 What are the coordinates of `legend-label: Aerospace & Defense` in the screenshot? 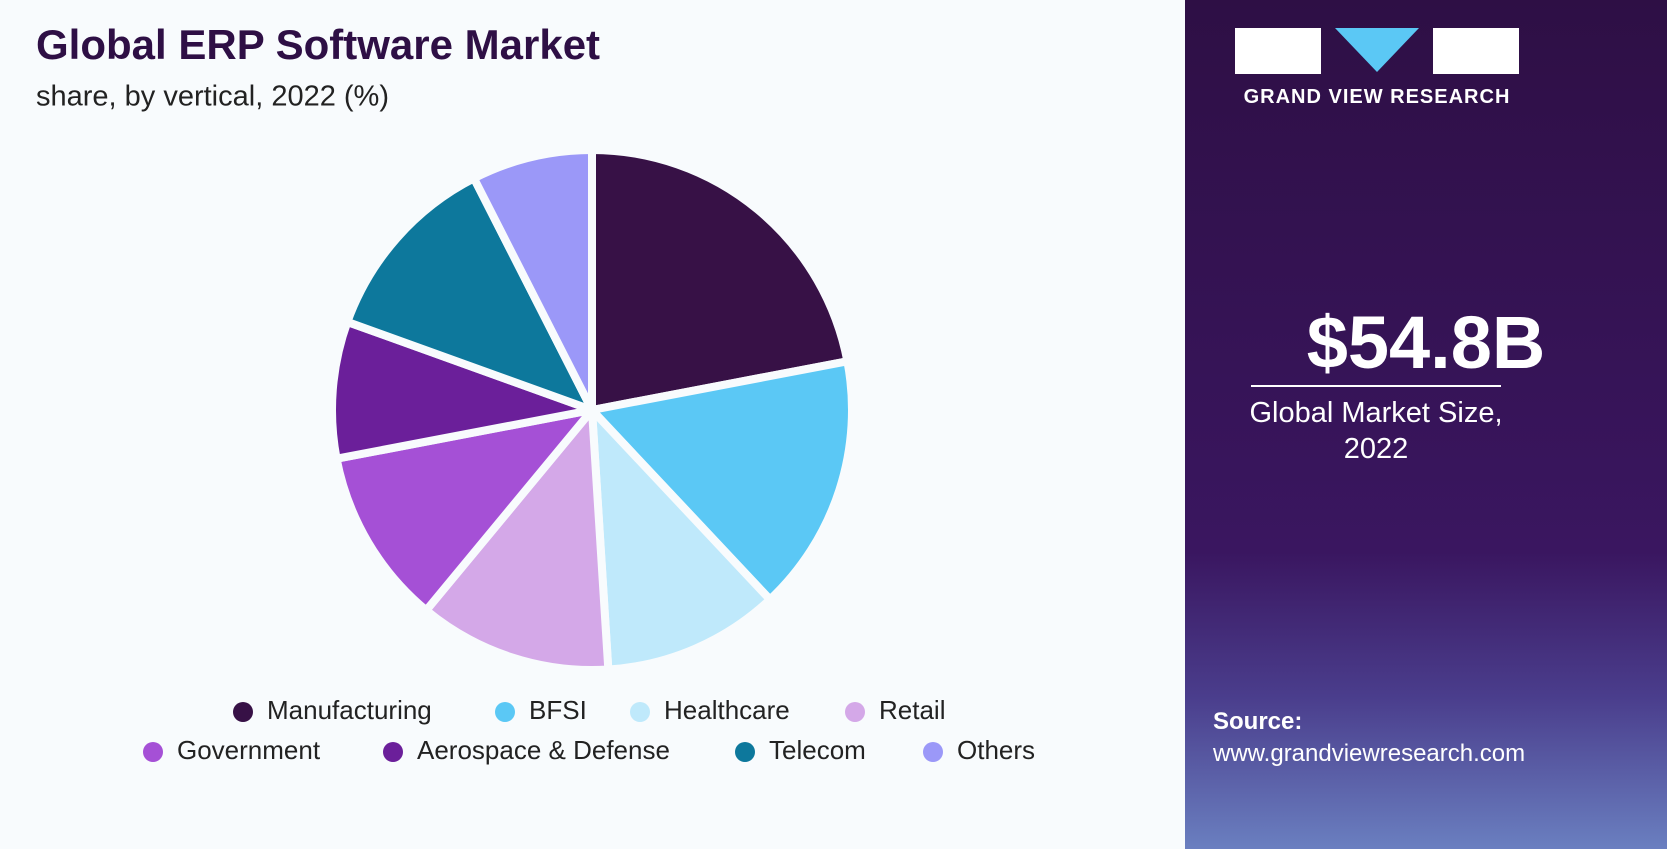 It's located at (543, 750).